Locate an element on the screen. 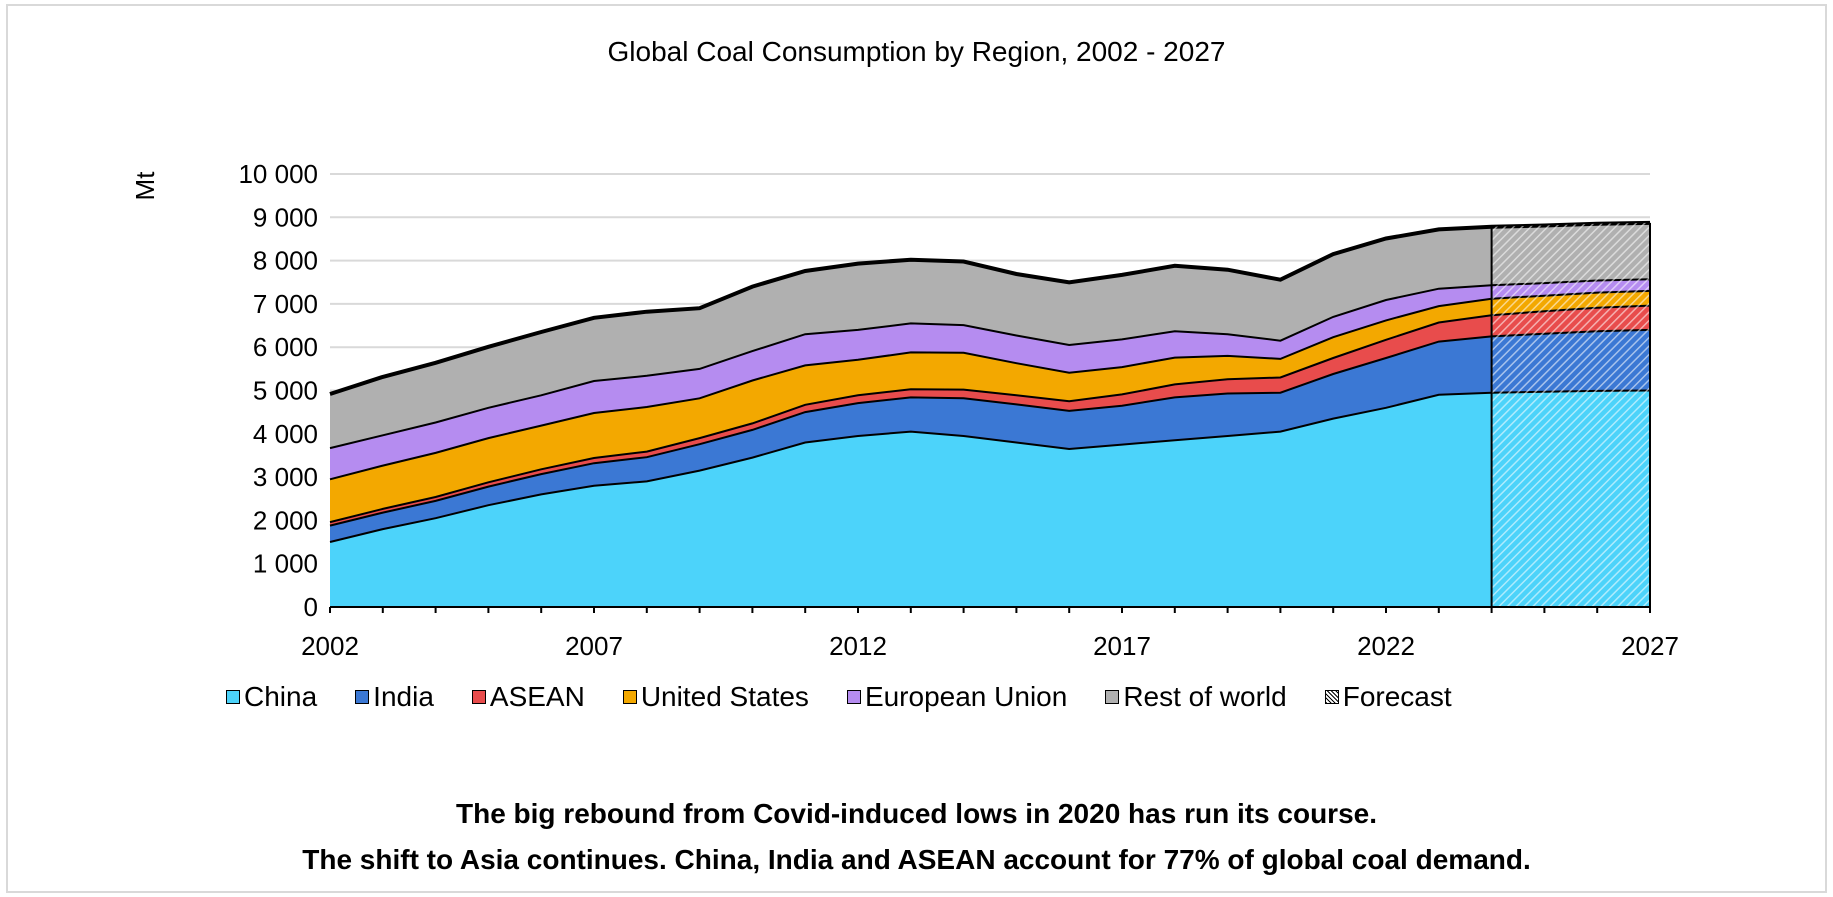  y-axis-label: Mt is located at coordinates (145, 186).